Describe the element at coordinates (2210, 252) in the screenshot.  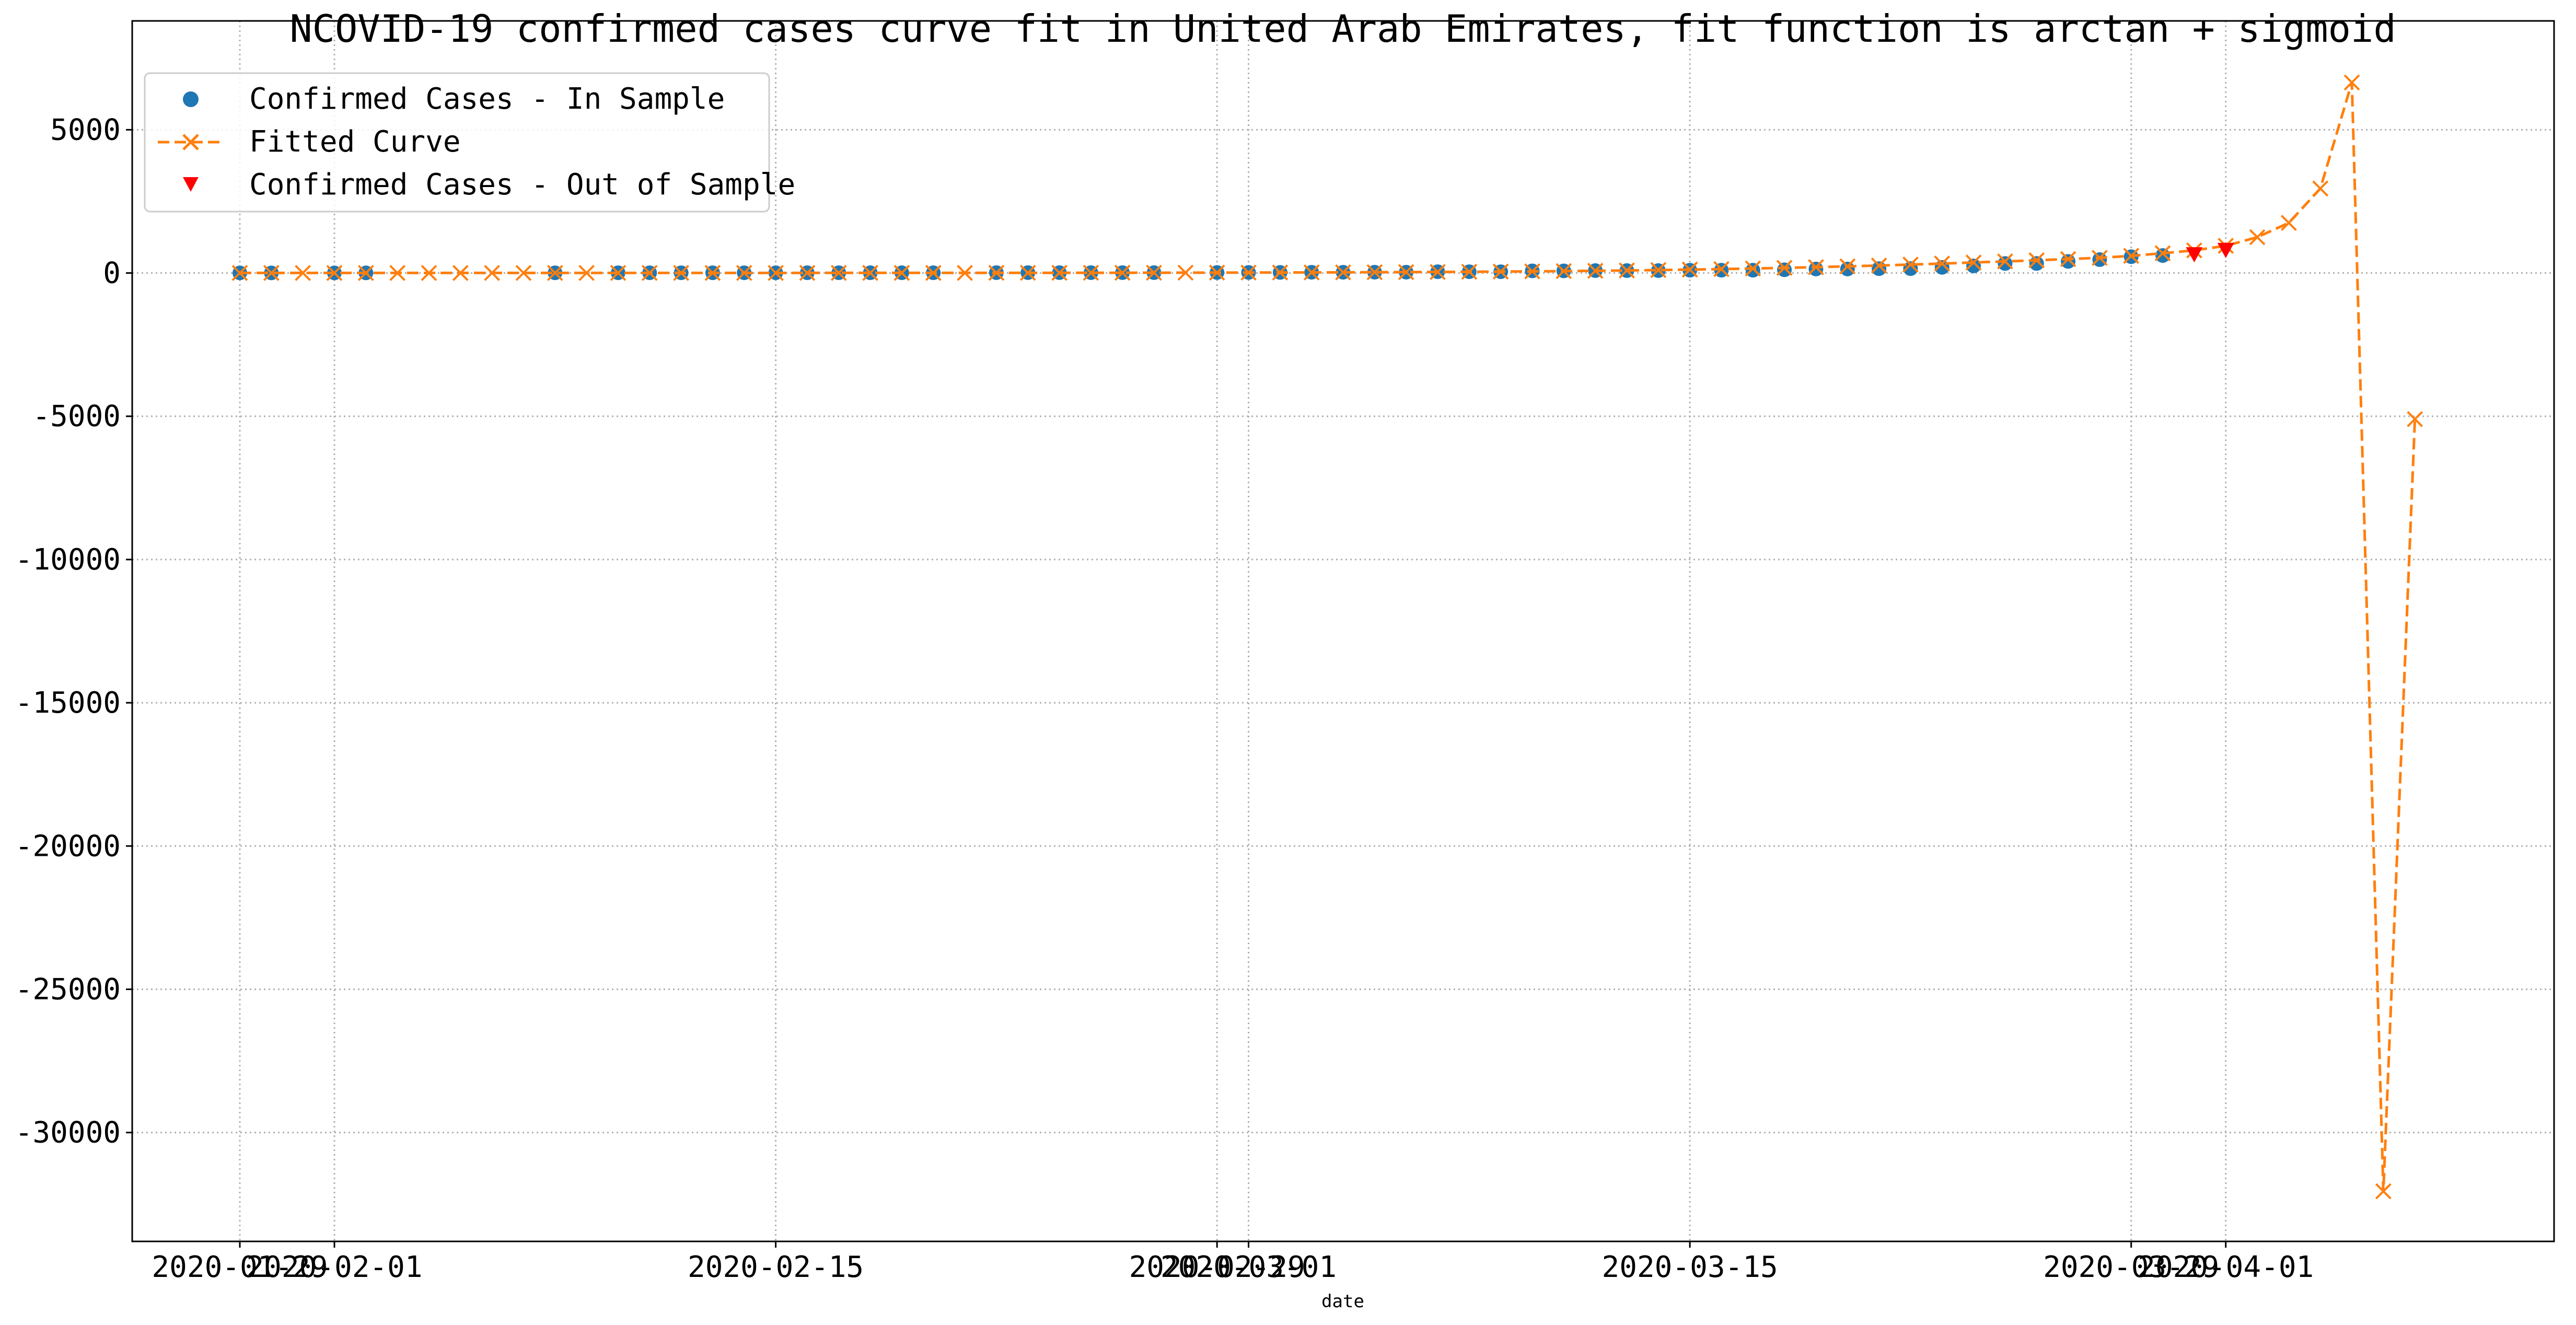
I see `series-out-of-sample` at that location.